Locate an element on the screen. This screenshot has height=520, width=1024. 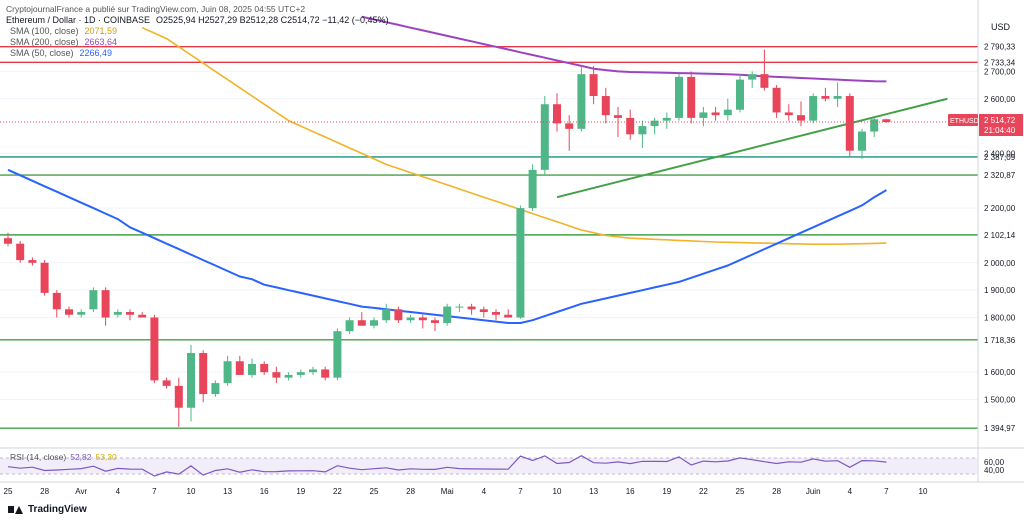
price-tick-label: 1 800,00 is located at coordinates (1000, 317).